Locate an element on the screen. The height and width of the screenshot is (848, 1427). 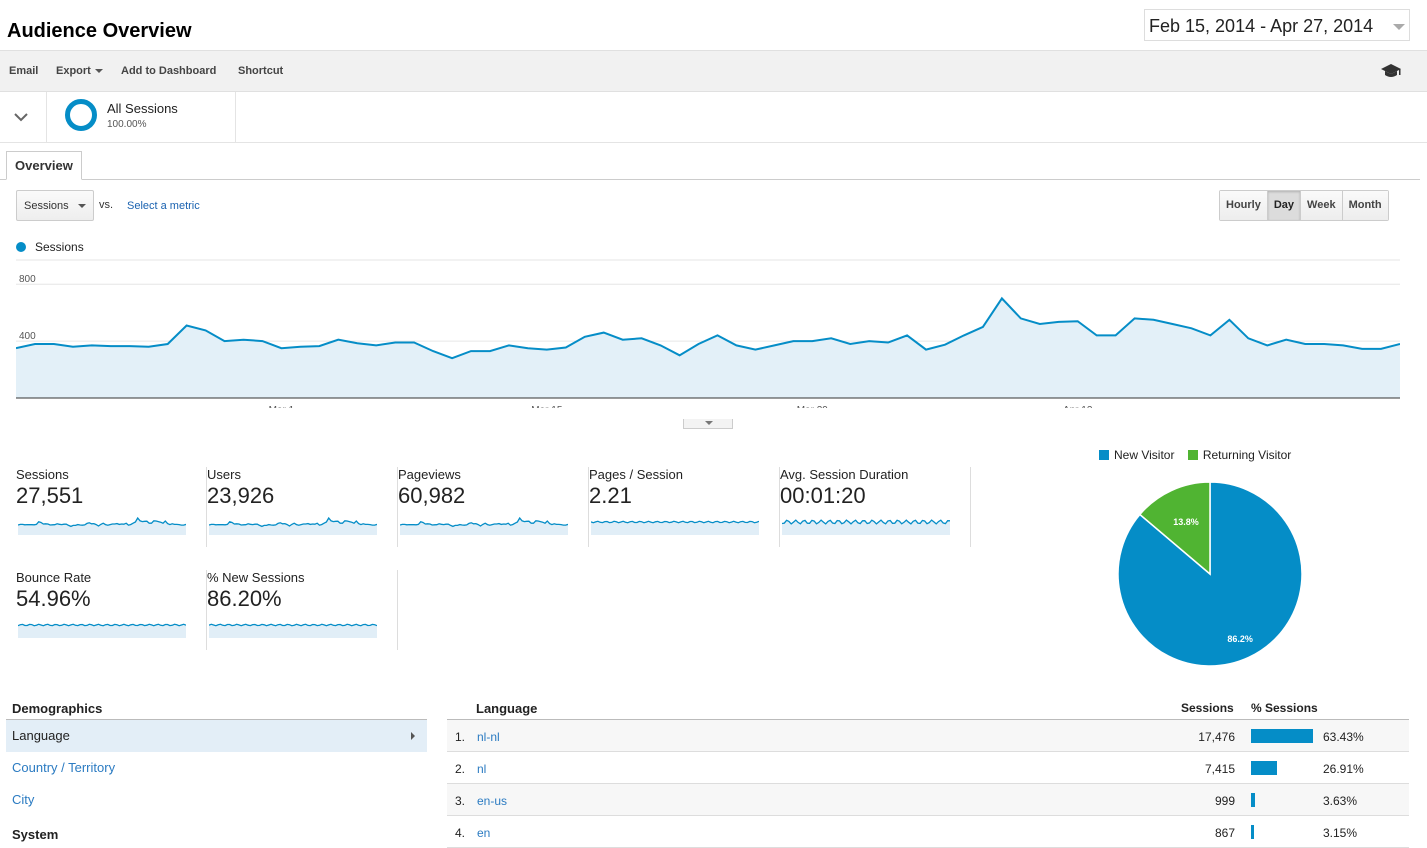
series-line-sessions is located at coordinates (708, 328).